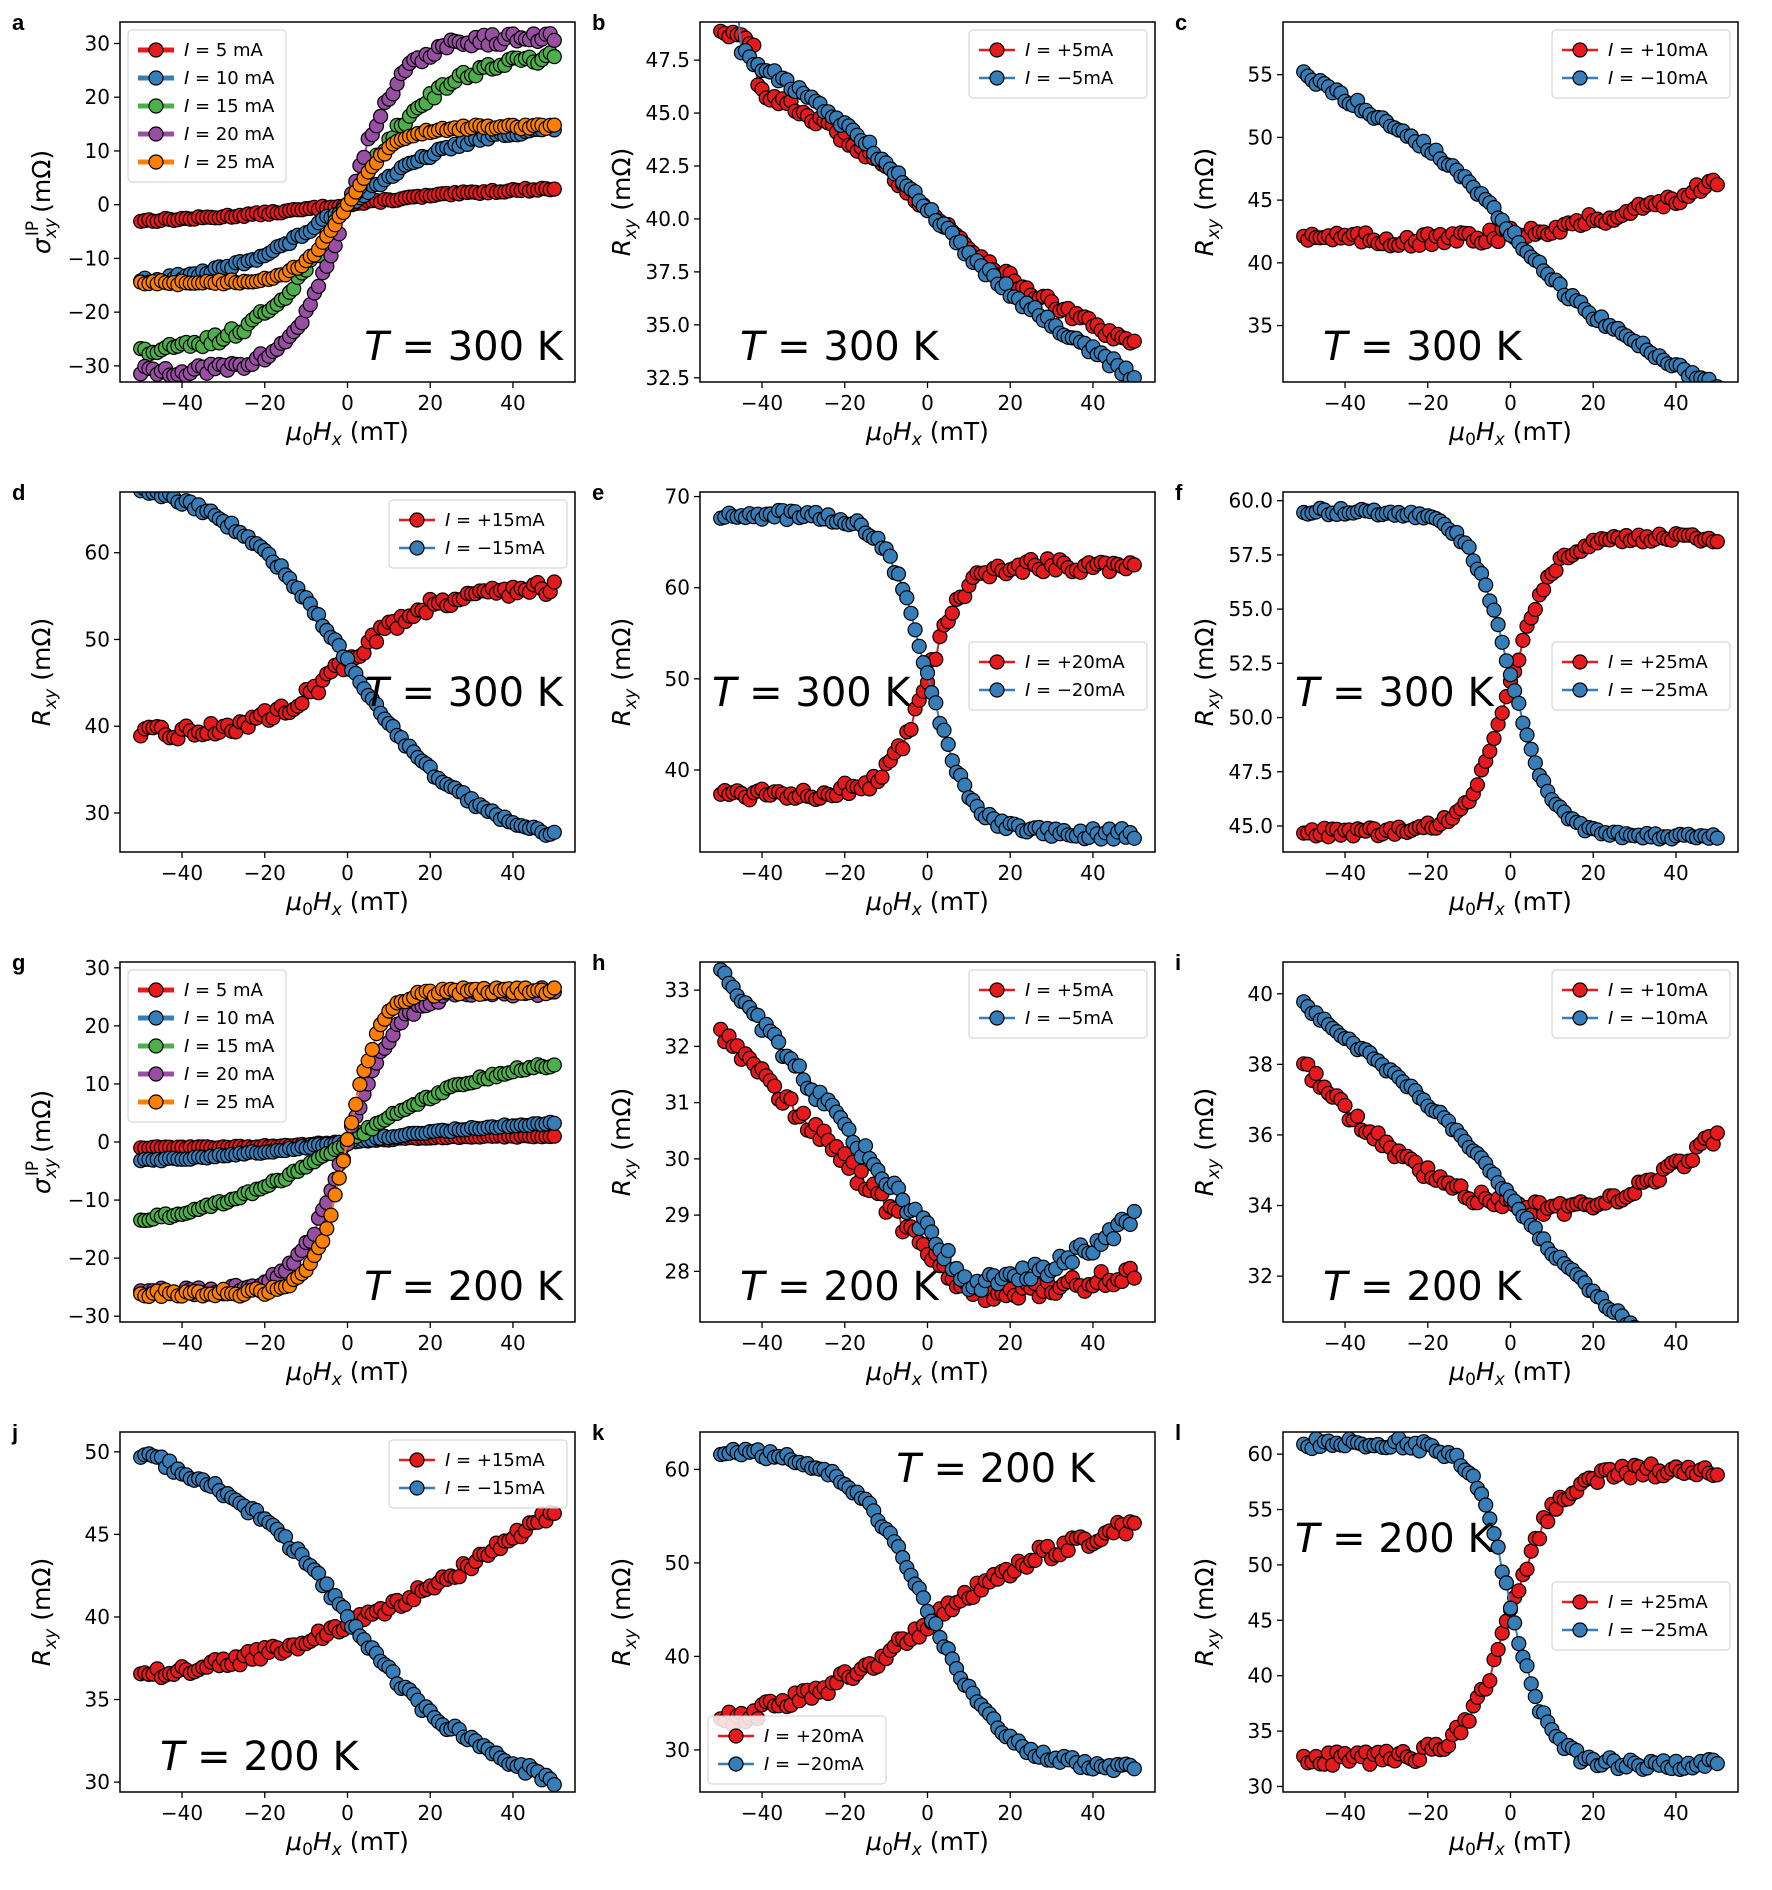 Image resolution: width=1772 pixels, height=1890 pixels. I want to click on panel-label-j: j, so click(14, 1432).